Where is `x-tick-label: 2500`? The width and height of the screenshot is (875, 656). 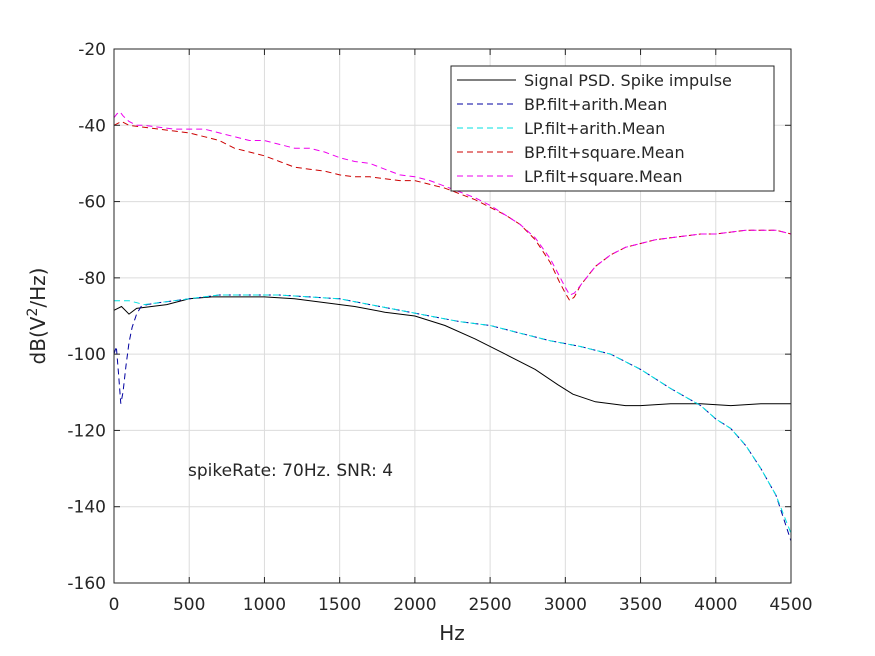
x-tick-label: 2500 is located at coordinates (489, 605).